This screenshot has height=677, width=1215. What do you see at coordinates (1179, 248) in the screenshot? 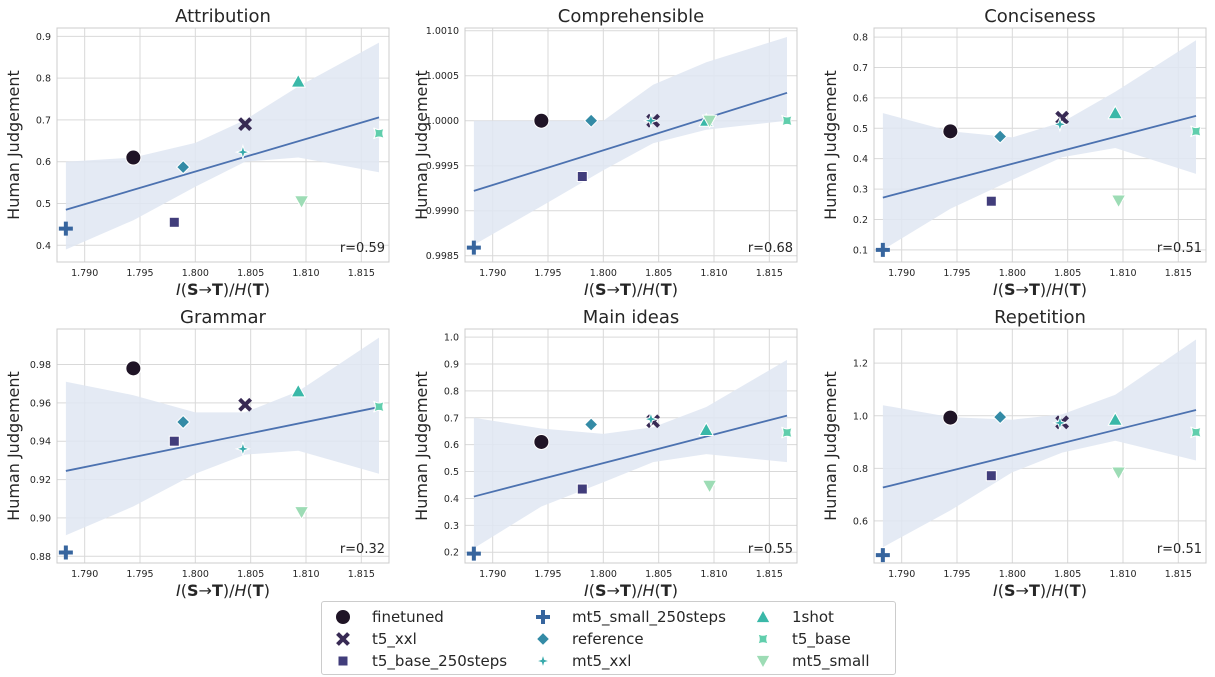
I see `correlation-annotation: r=0.51` at bounding box center [1179, 248].